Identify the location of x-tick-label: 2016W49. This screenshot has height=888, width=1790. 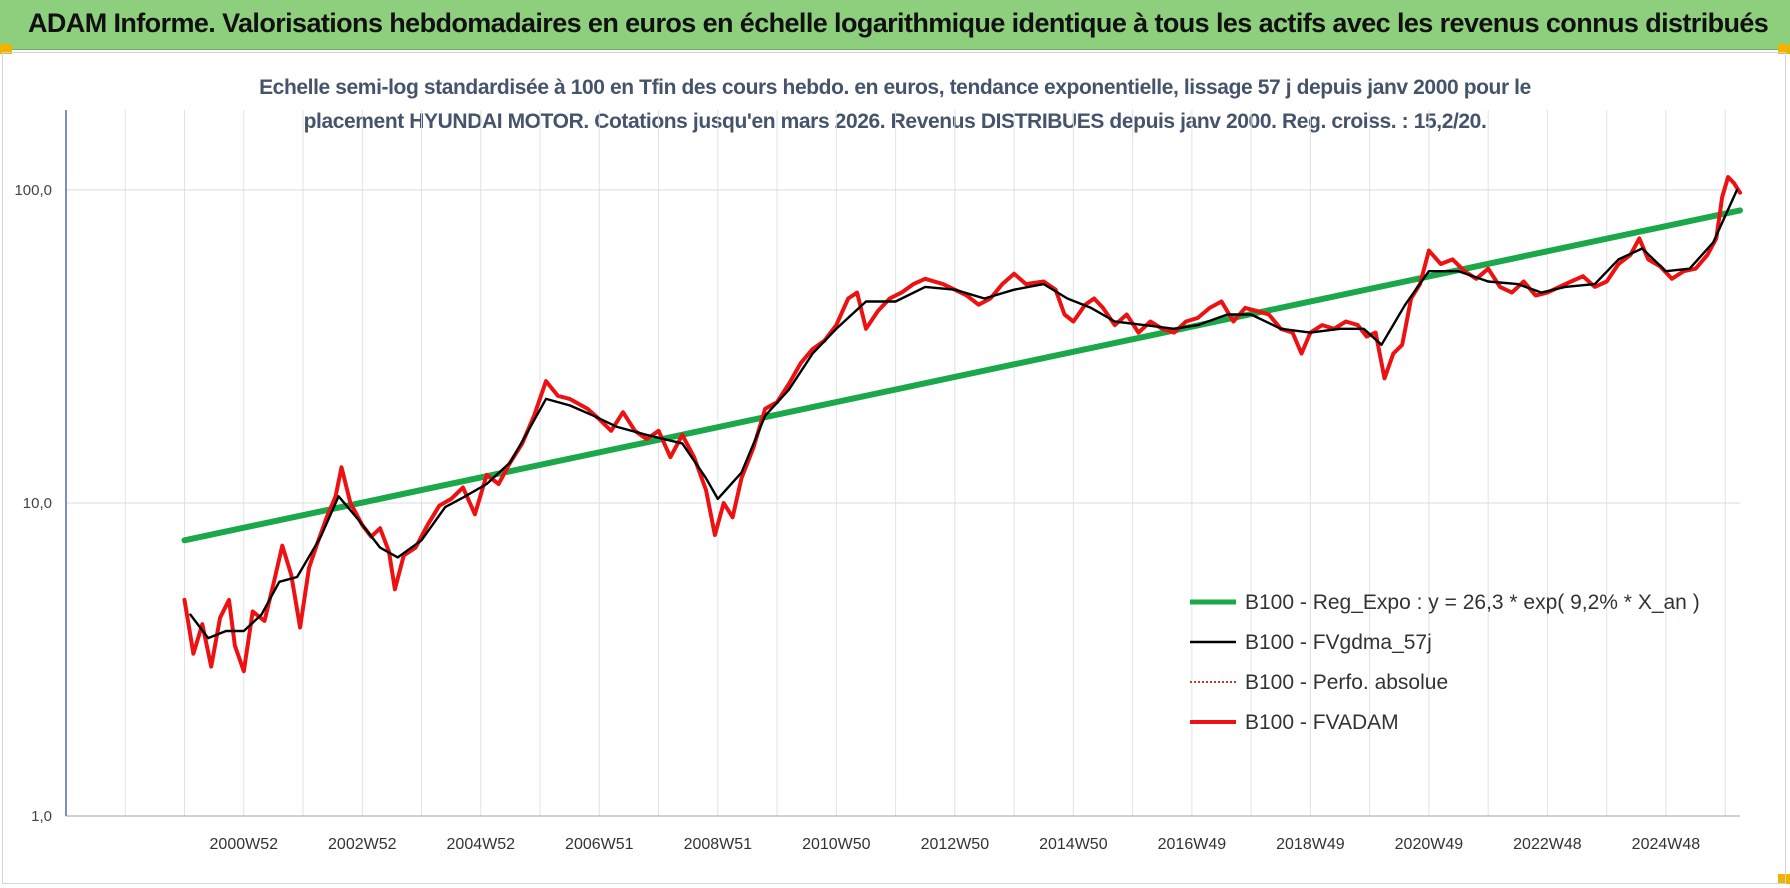
(1192, 844).